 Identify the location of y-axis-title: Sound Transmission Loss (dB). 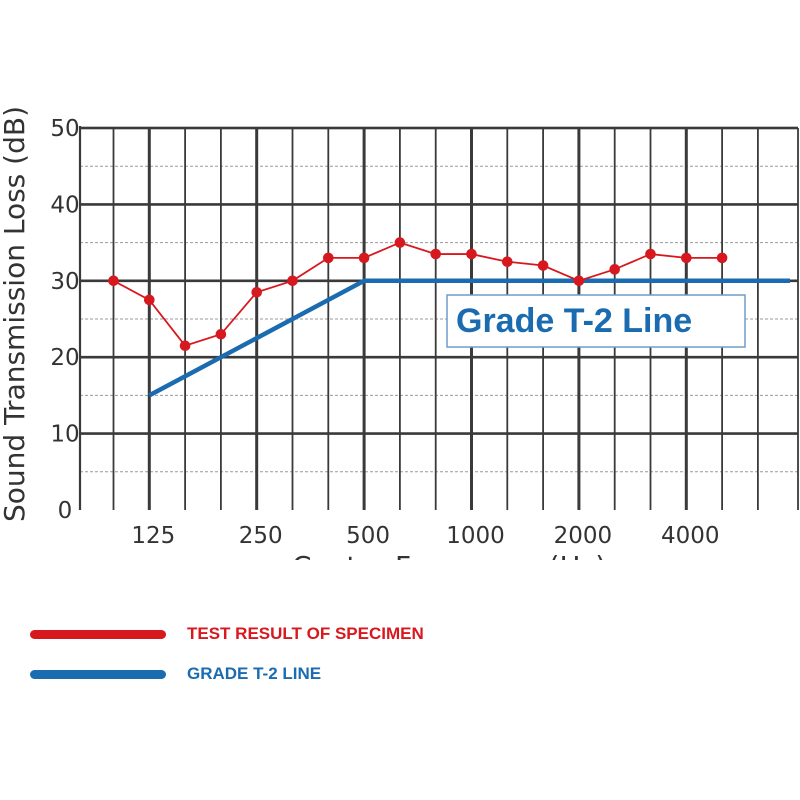
(15, 314).